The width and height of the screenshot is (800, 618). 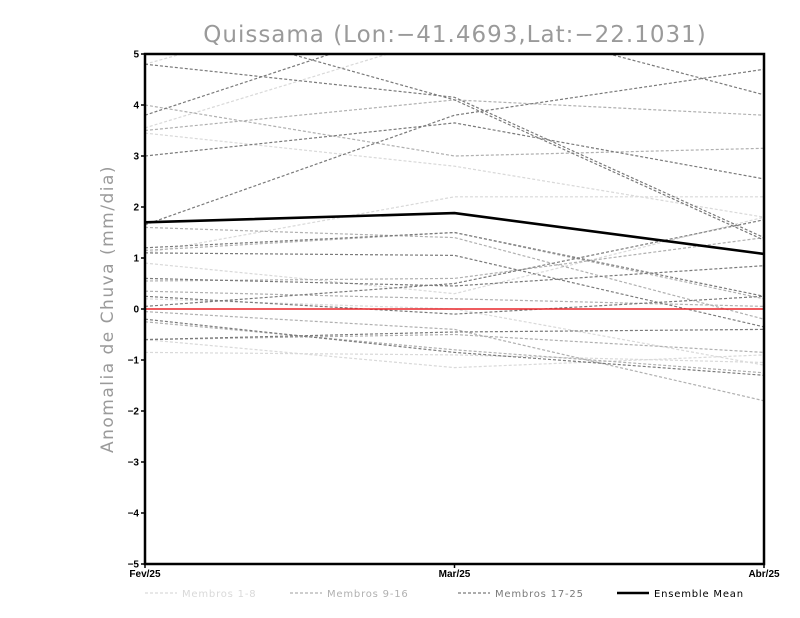 I want to click on ensemble-mean-layer, so click(x=454, y=233).